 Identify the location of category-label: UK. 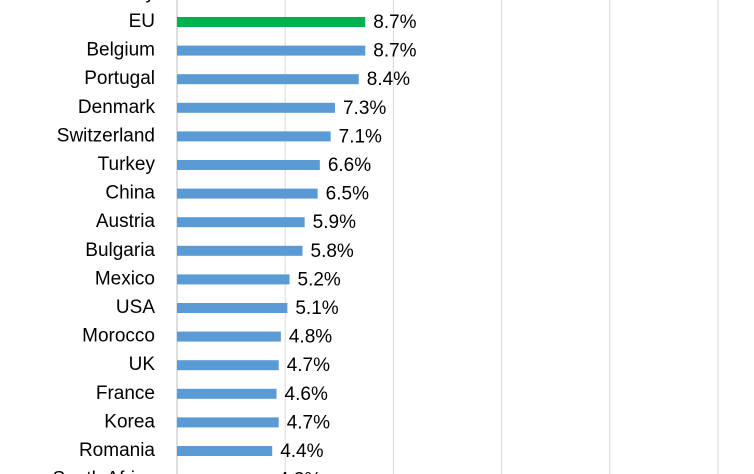
(142, 364).